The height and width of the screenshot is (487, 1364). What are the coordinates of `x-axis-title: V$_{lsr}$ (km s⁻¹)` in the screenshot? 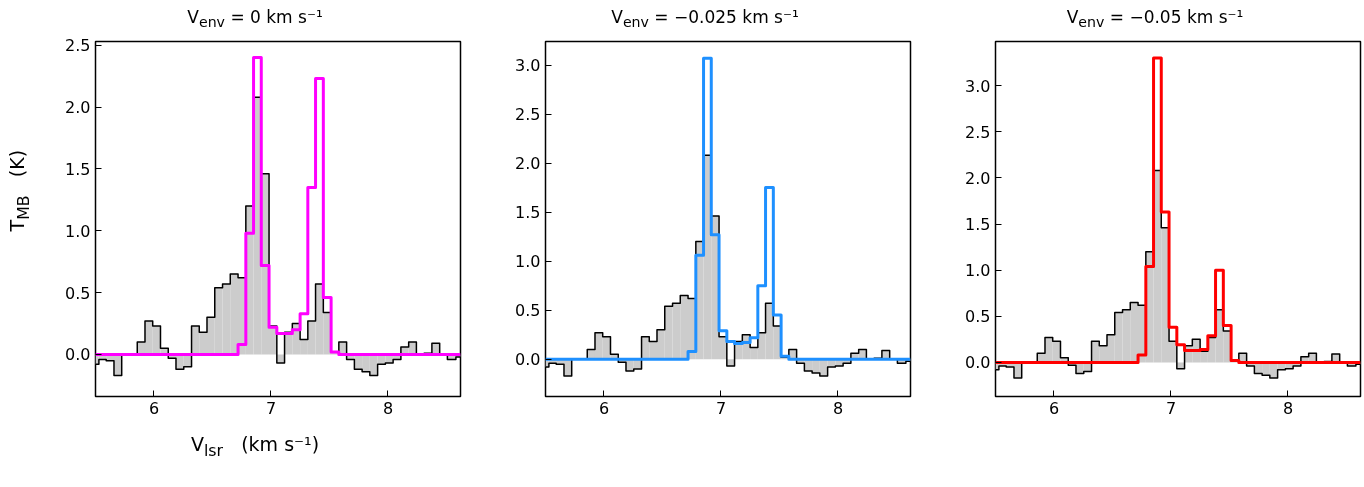 It's located at (255, 447).